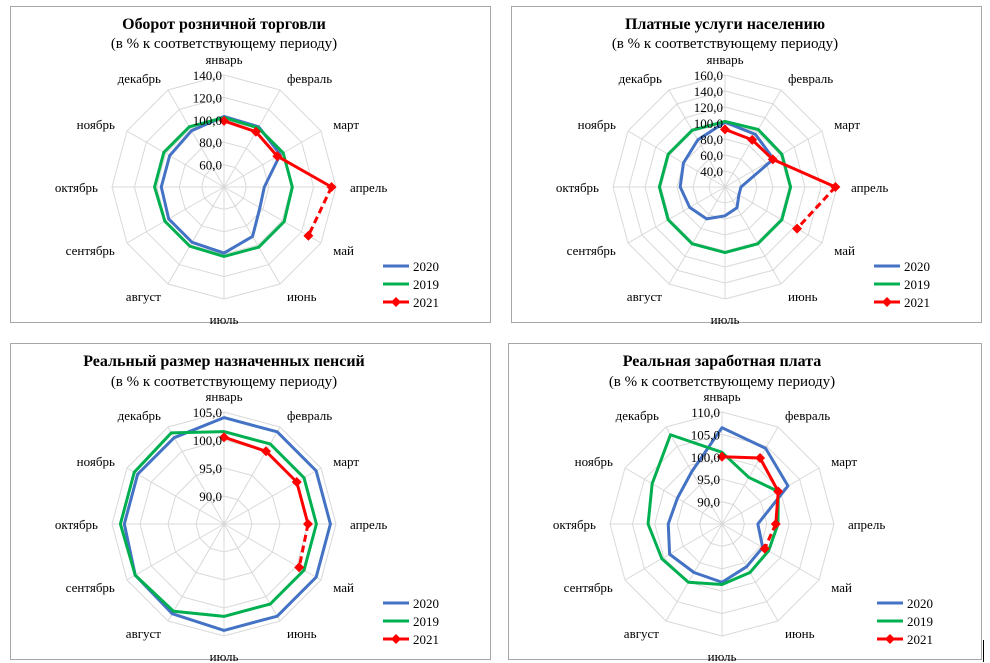  What do you see at coordinates (711, 171) in the screenshot?
I see `tick-label: 40,0` at bounding box center [711, 171].